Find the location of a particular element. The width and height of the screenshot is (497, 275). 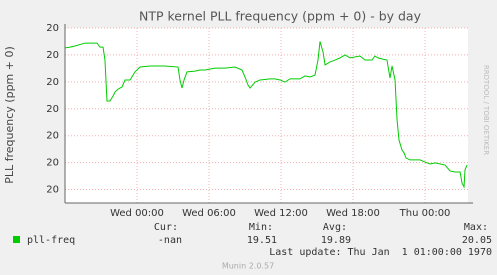

x-tick-label: Wed 06:00 is located at coordinates (209, 213).